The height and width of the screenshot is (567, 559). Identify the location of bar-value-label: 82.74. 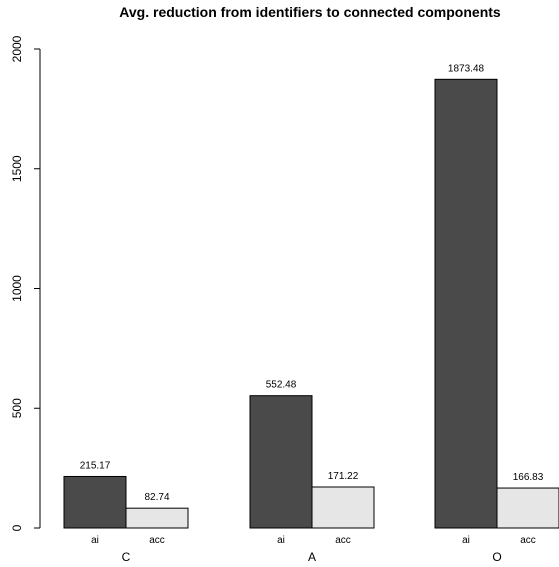
(156, 497).